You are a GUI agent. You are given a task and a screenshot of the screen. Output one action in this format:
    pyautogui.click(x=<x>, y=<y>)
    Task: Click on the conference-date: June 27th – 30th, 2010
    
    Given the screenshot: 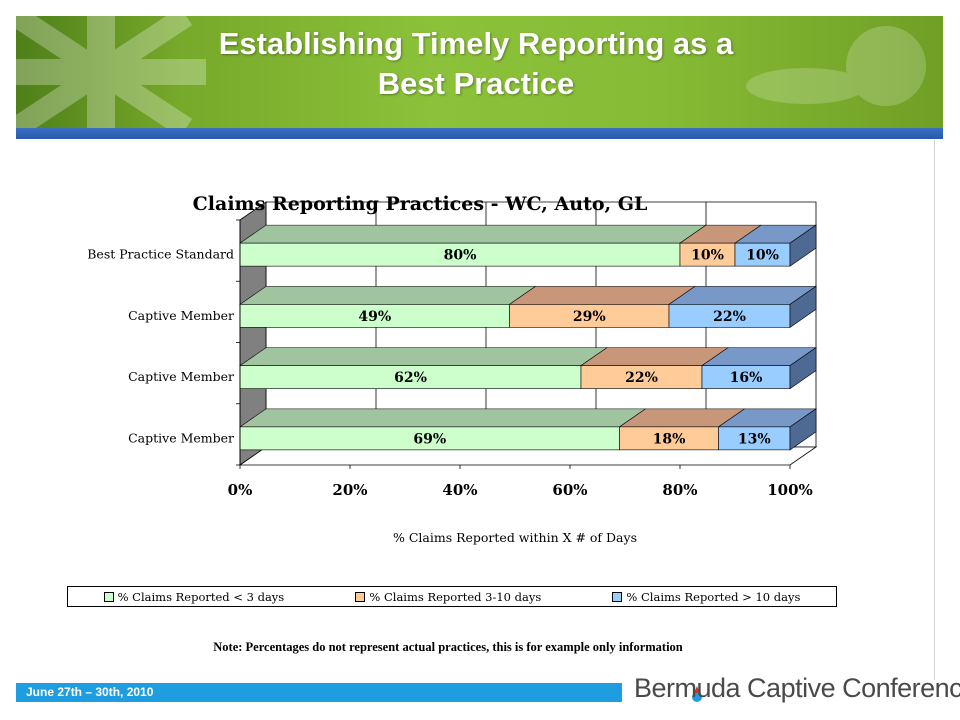 What is the action you would take?
    pyautogui.click(x=90, y=692)
    